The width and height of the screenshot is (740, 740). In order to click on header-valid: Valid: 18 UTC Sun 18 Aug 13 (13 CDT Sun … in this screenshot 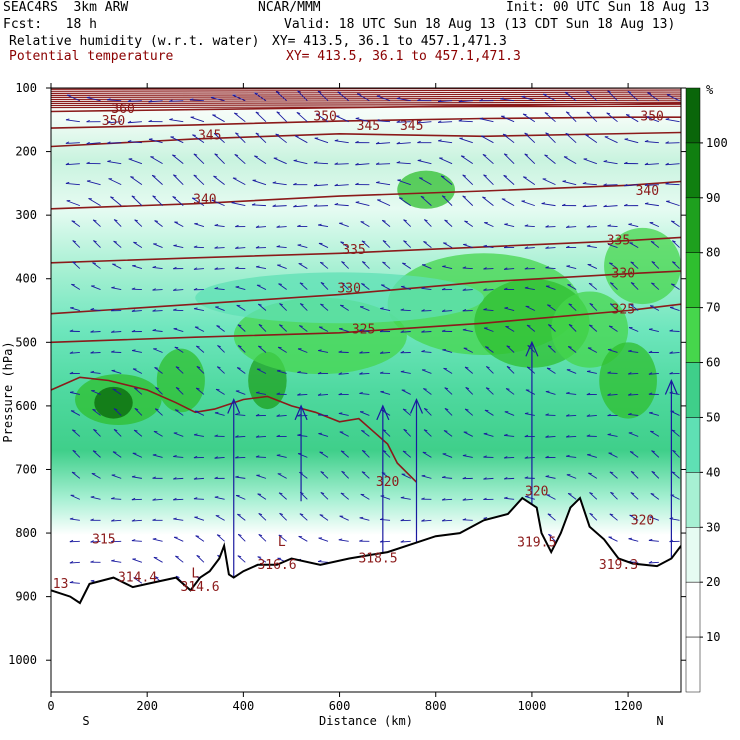, I will do `click(480, 24)`.